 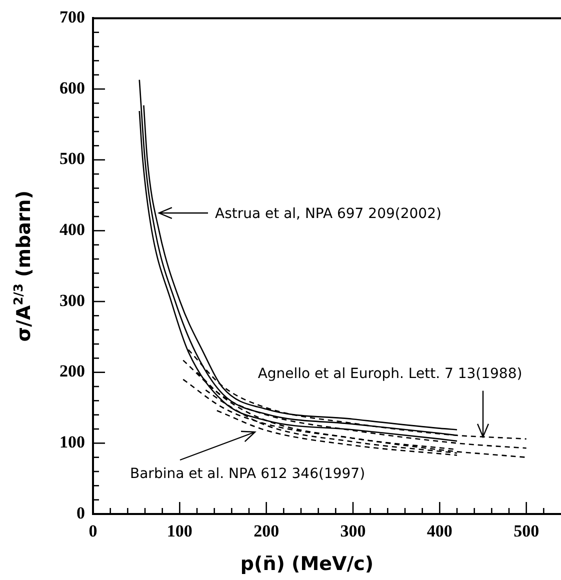 What do you see at coordinates (439, 531) in the screenshot?
I see `x-tick-label: 400` at bounding box center [439, 531].